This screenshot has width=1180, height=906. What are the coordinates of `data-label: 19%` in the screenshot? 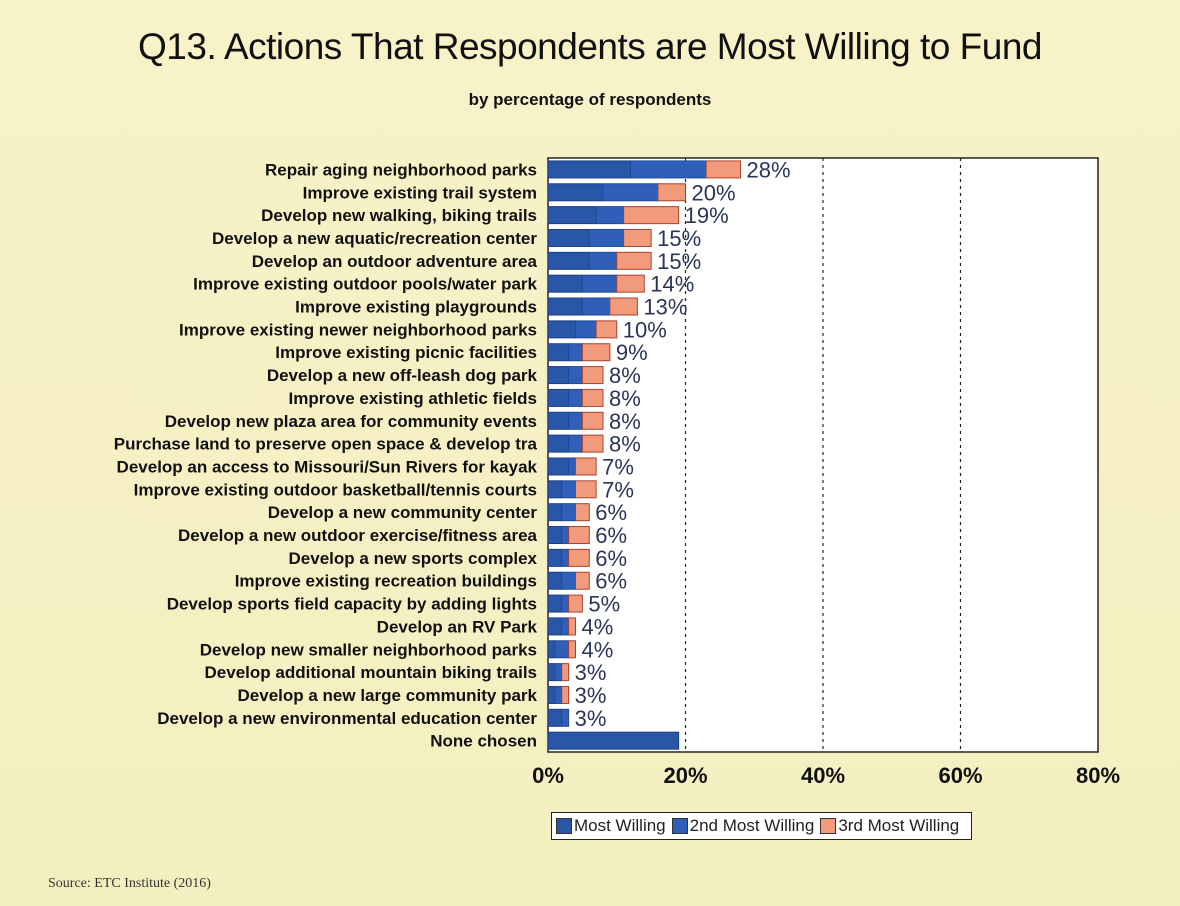 It's located at (707, 215).